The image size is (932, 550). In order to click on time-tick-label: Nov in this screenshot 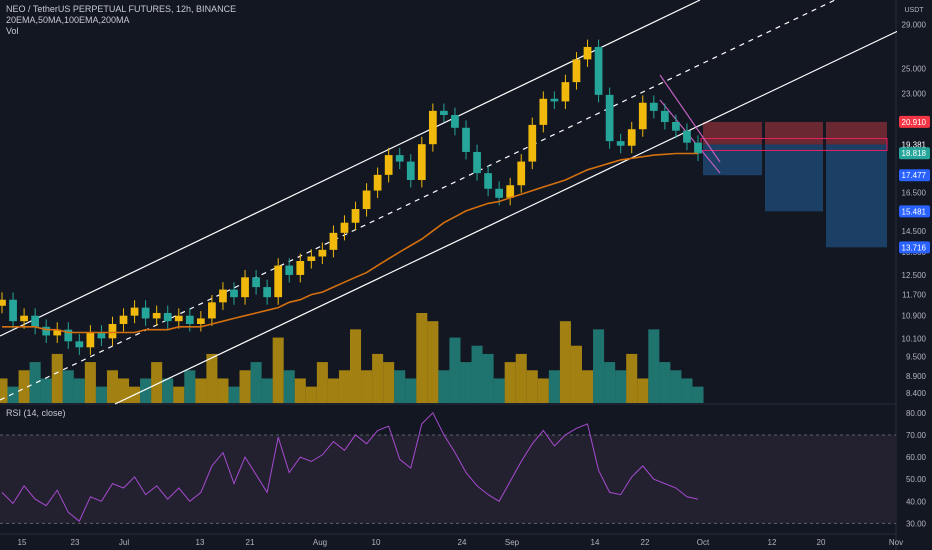, I will do `click(896, 542)`.